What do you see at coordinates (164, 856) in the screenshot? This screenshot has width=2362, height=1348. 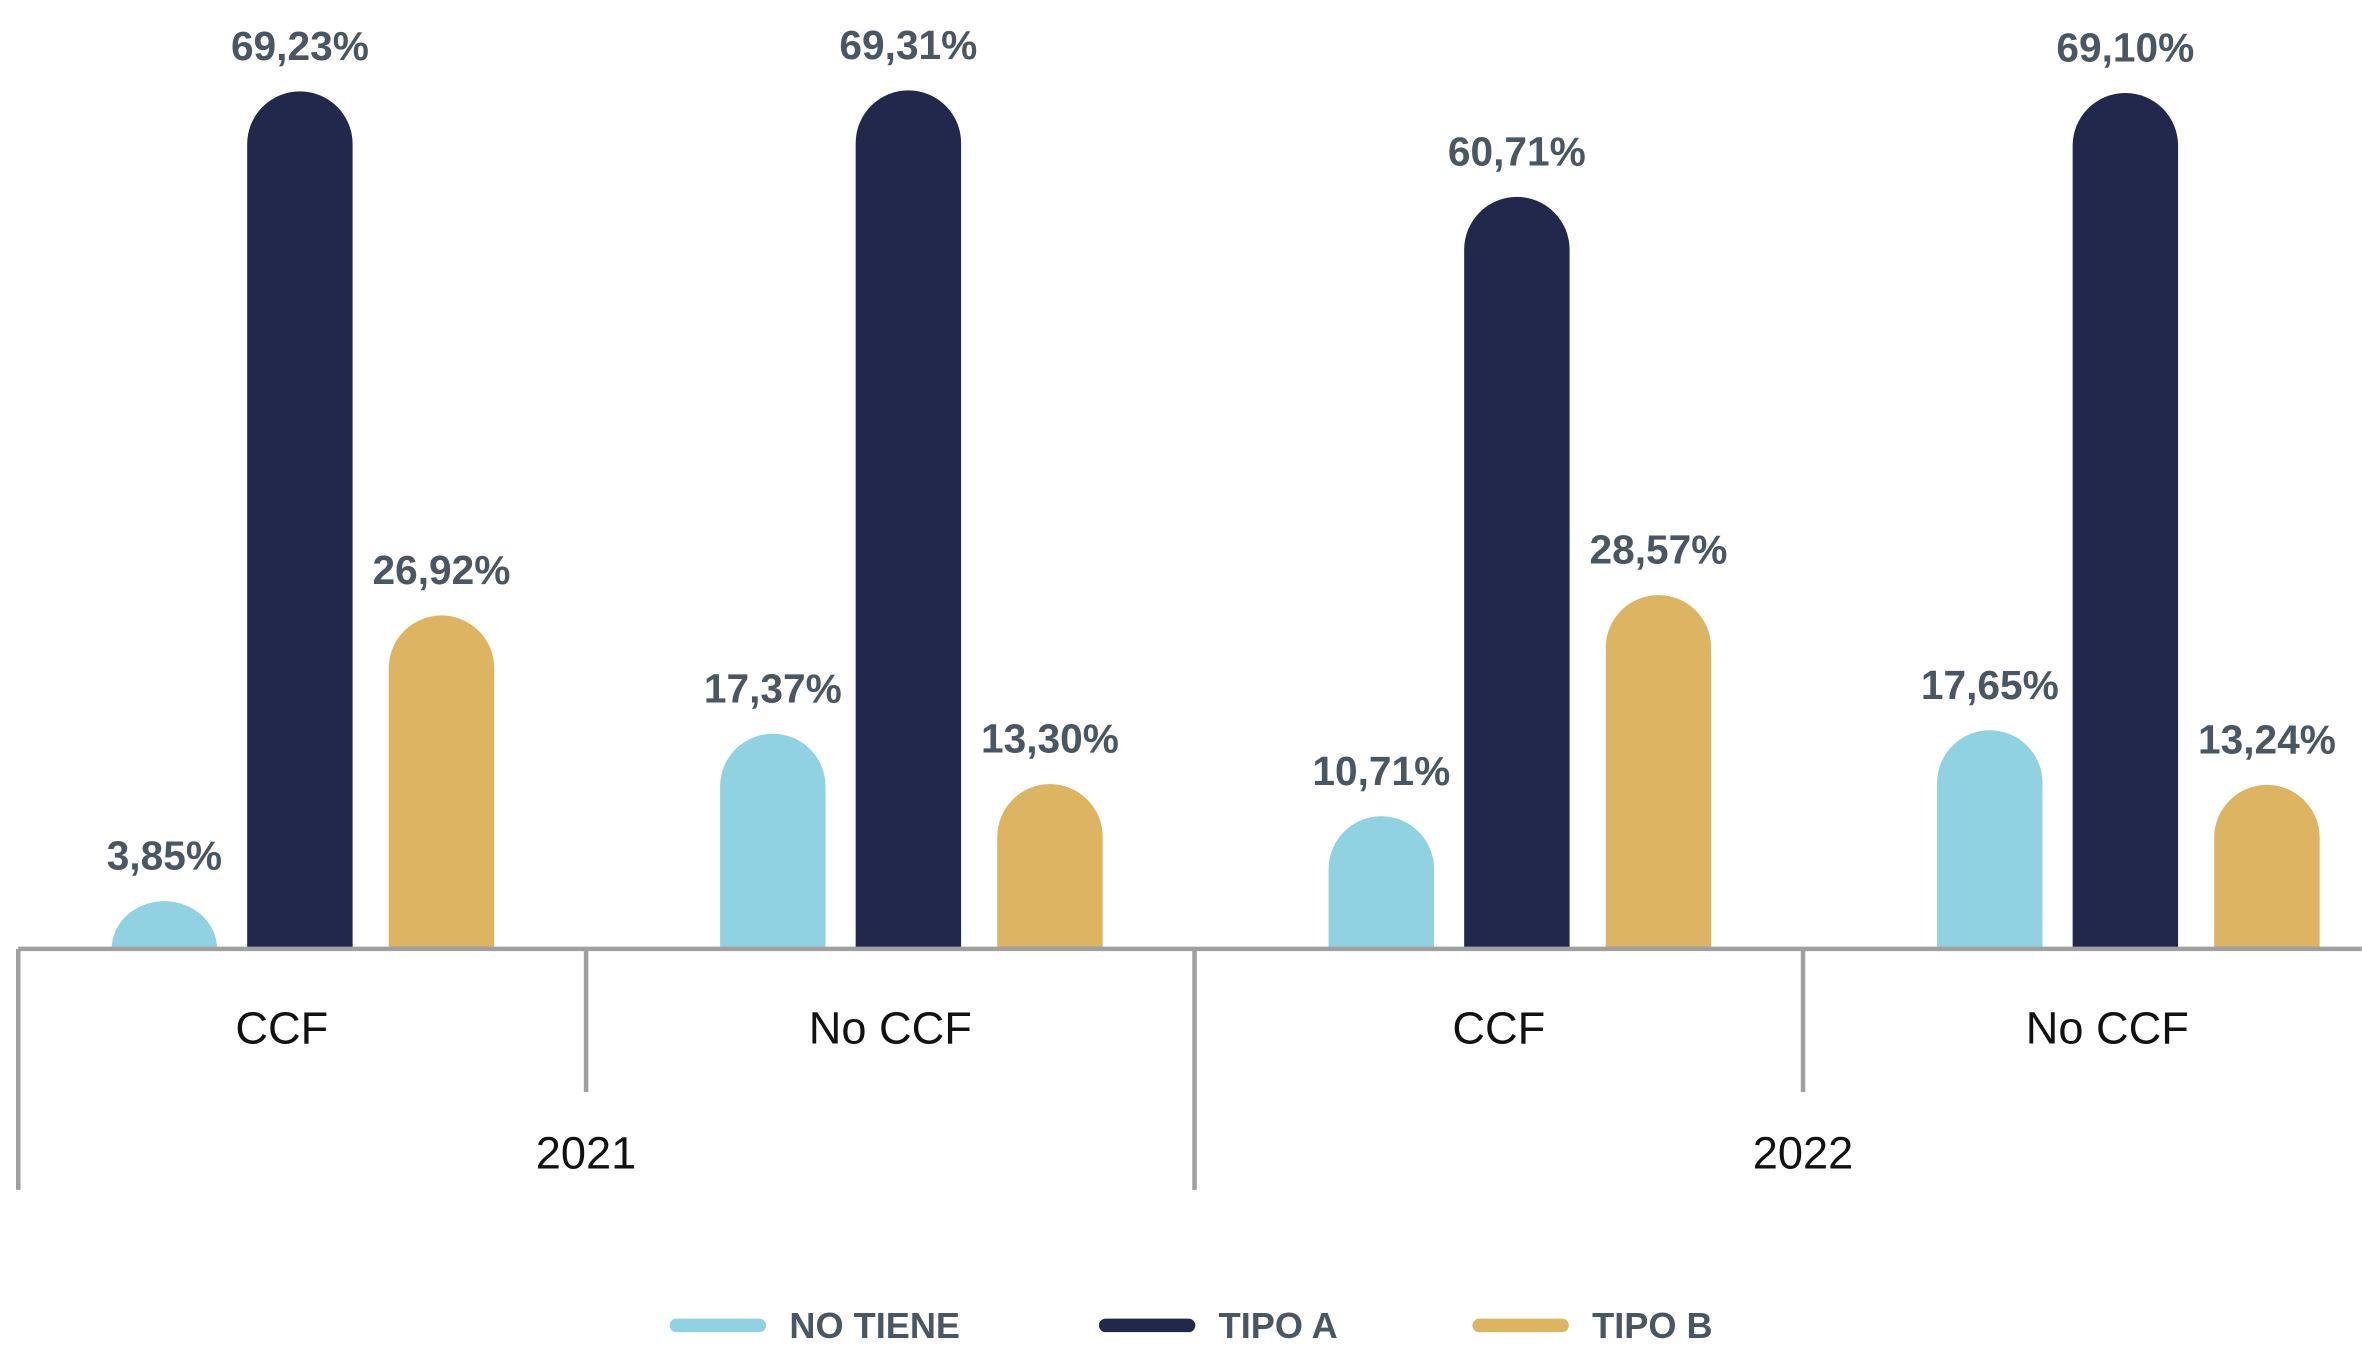 I see `value-label: 3,85%` at bounding box center [164, 856].